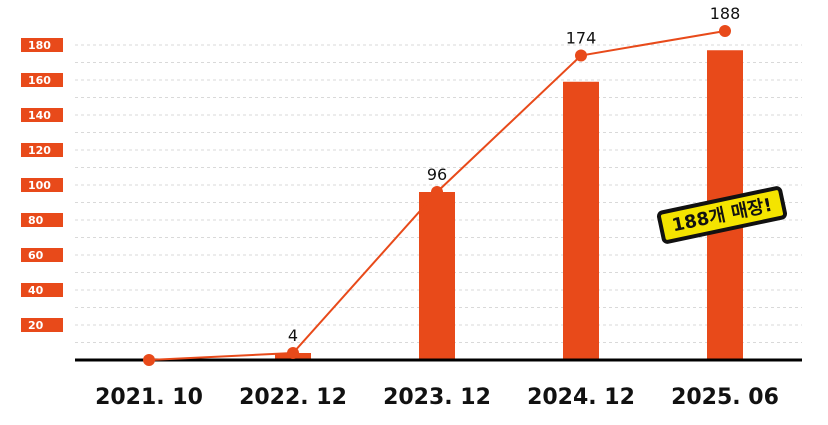  What do you see at coordinates (36, 220) in the screenshot?
I see `y-tick-label: 80` at bounding box center [36, 220].